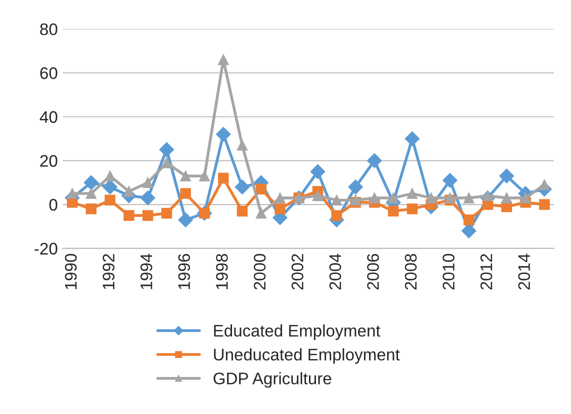  I want to click on legend-label: Educated Employment, so click(297, 332).